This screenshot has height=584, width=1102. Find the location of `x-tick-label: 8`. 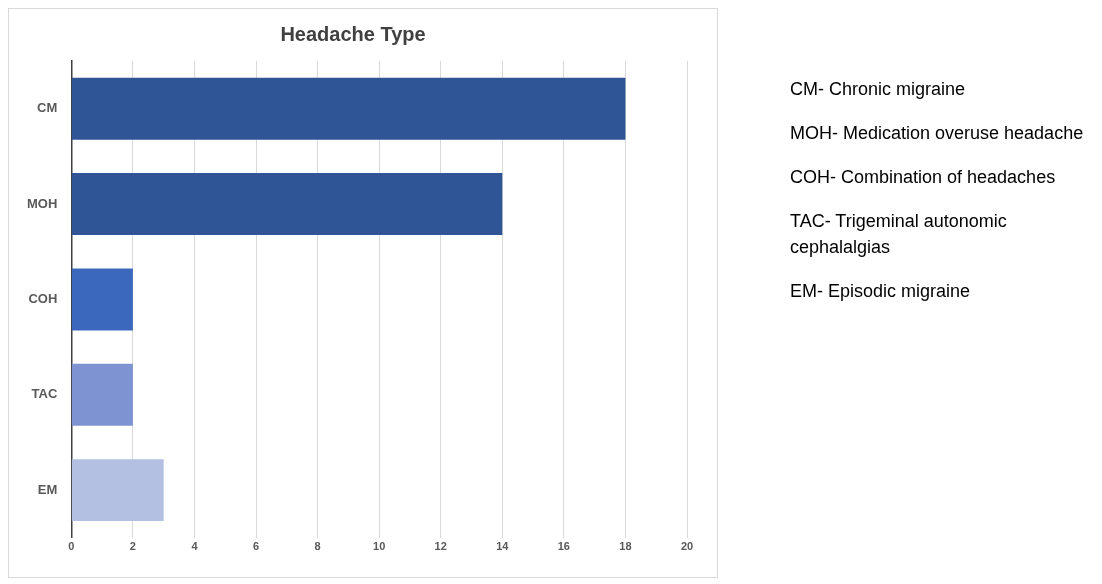

x-tick-label: 8 is located at coordinates (317, 546).